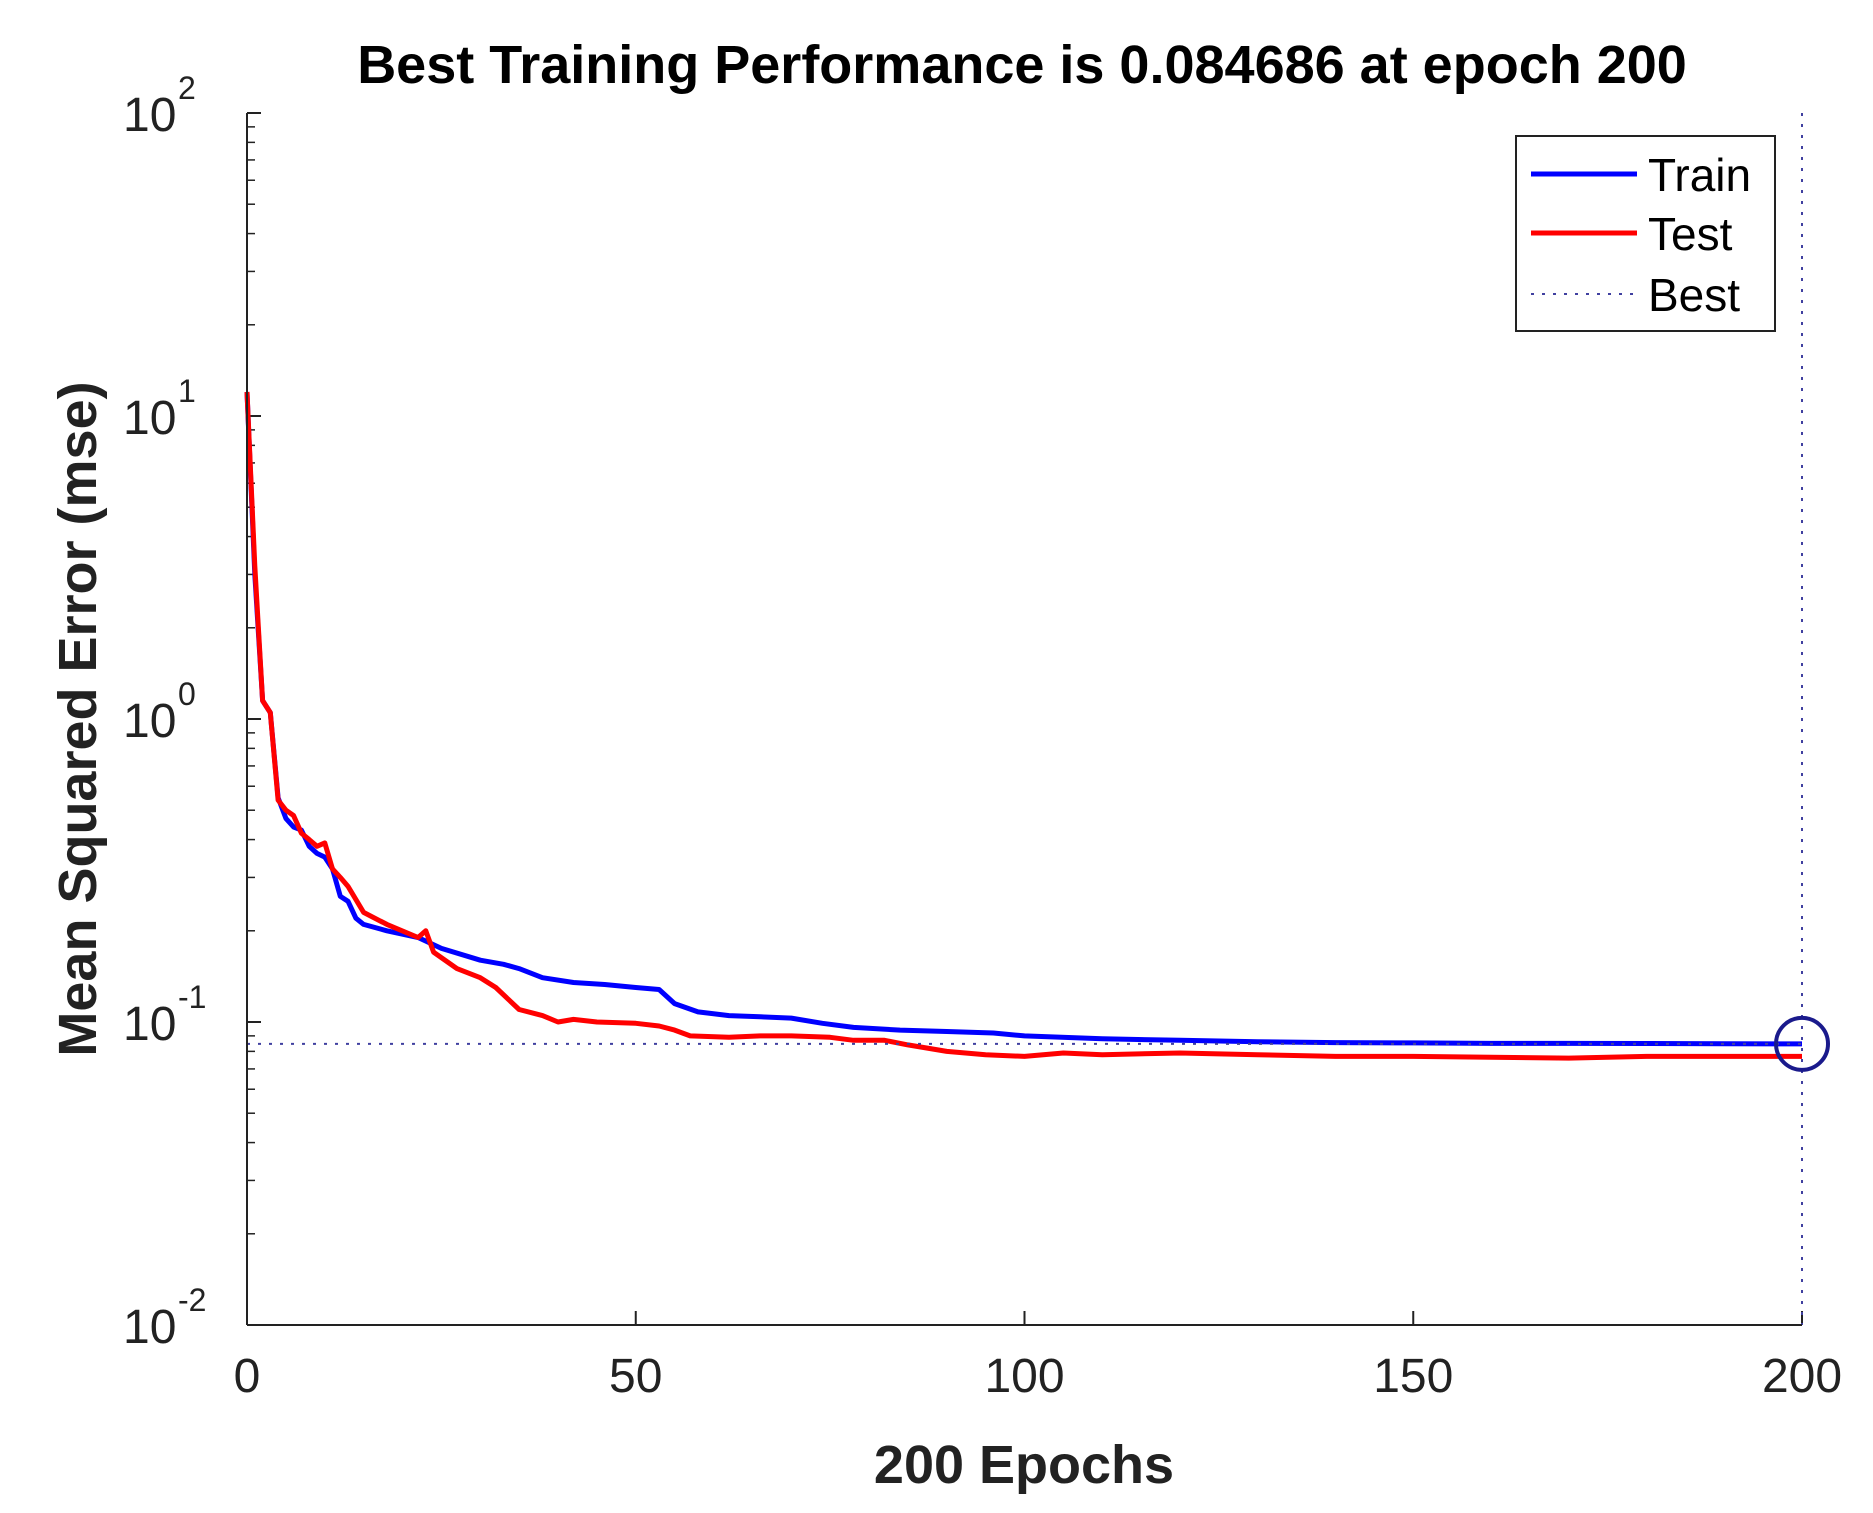 This screenshot has width=1873, height=1513. I want to click on y-tick-label-exponent: 1, so click(187, 391).